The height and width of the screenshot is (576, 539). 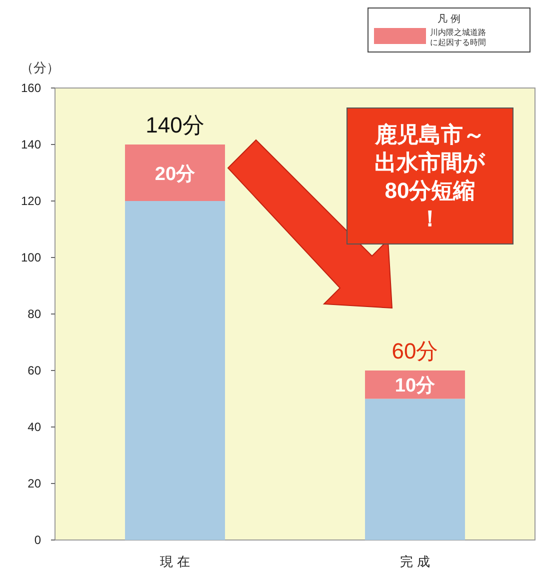 I want to click on x-tick-label: 現 在, so click(x=175, y=561).